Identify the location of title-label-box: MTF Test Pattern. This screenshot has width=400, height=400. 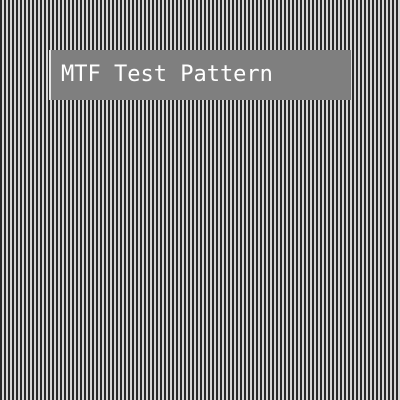
(200, 75).